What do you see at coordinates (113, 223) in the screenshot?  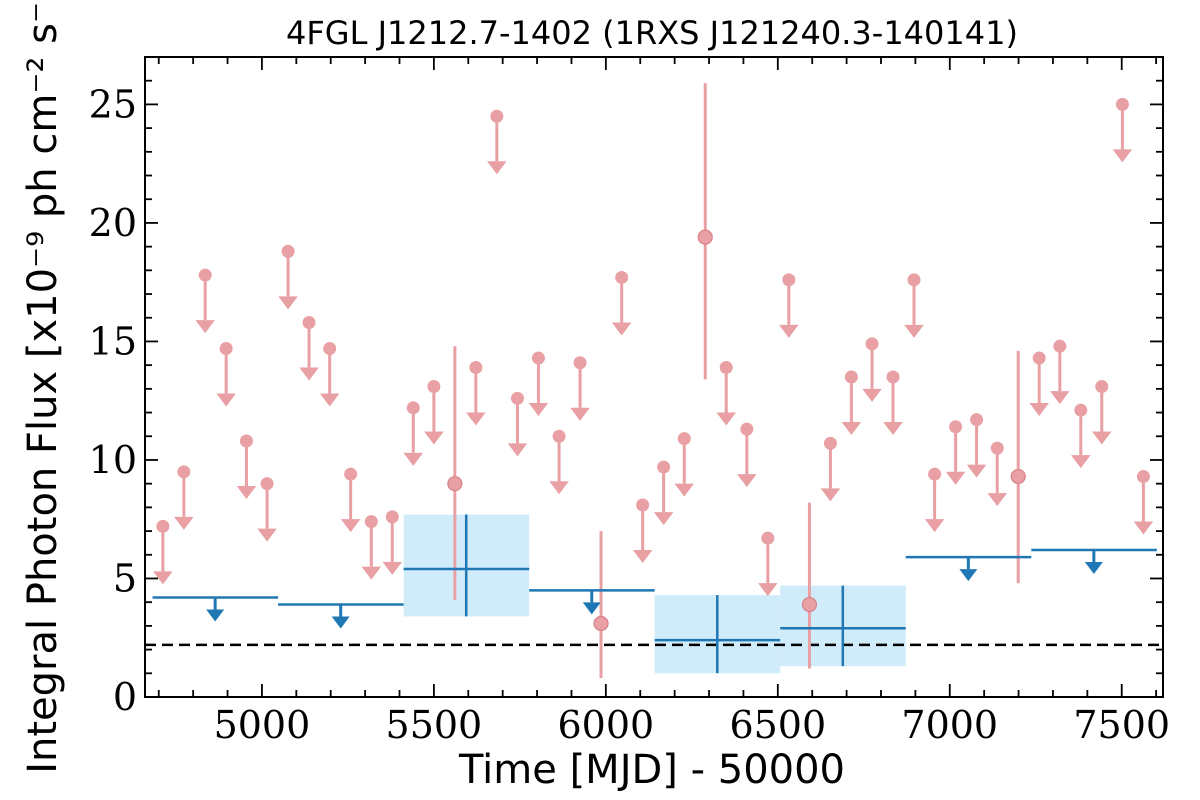 I see `y-tick-label: 20` at bounding box center [113, 223].